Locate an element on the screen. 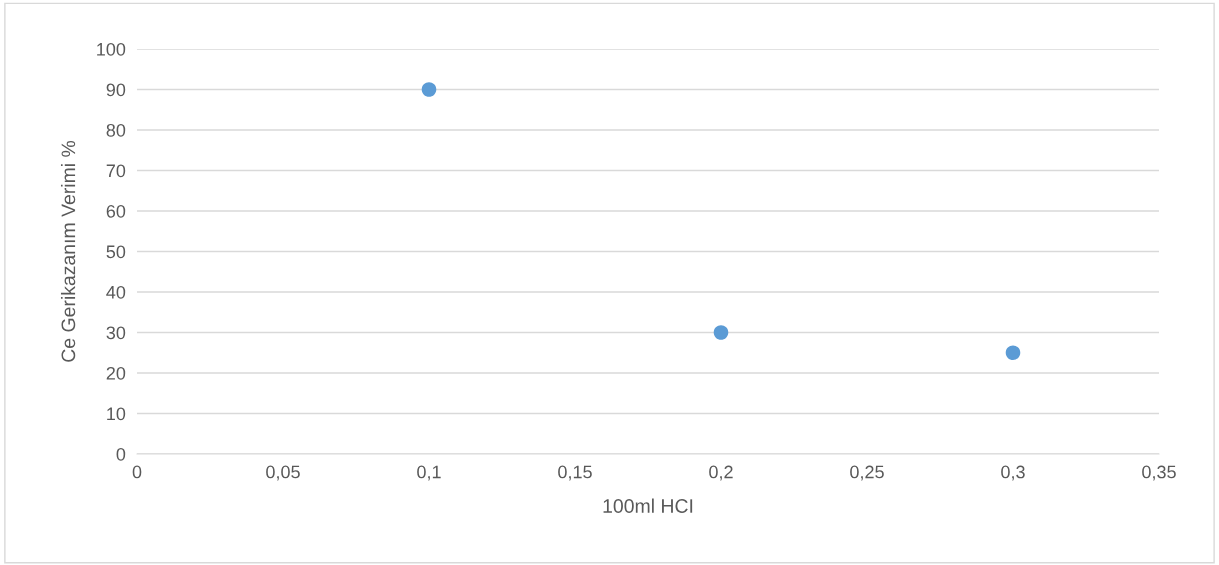 The width and height of the screenshot is (1219, 565). x-tick-label: 0,3 is located at coordinates (1013, 473).